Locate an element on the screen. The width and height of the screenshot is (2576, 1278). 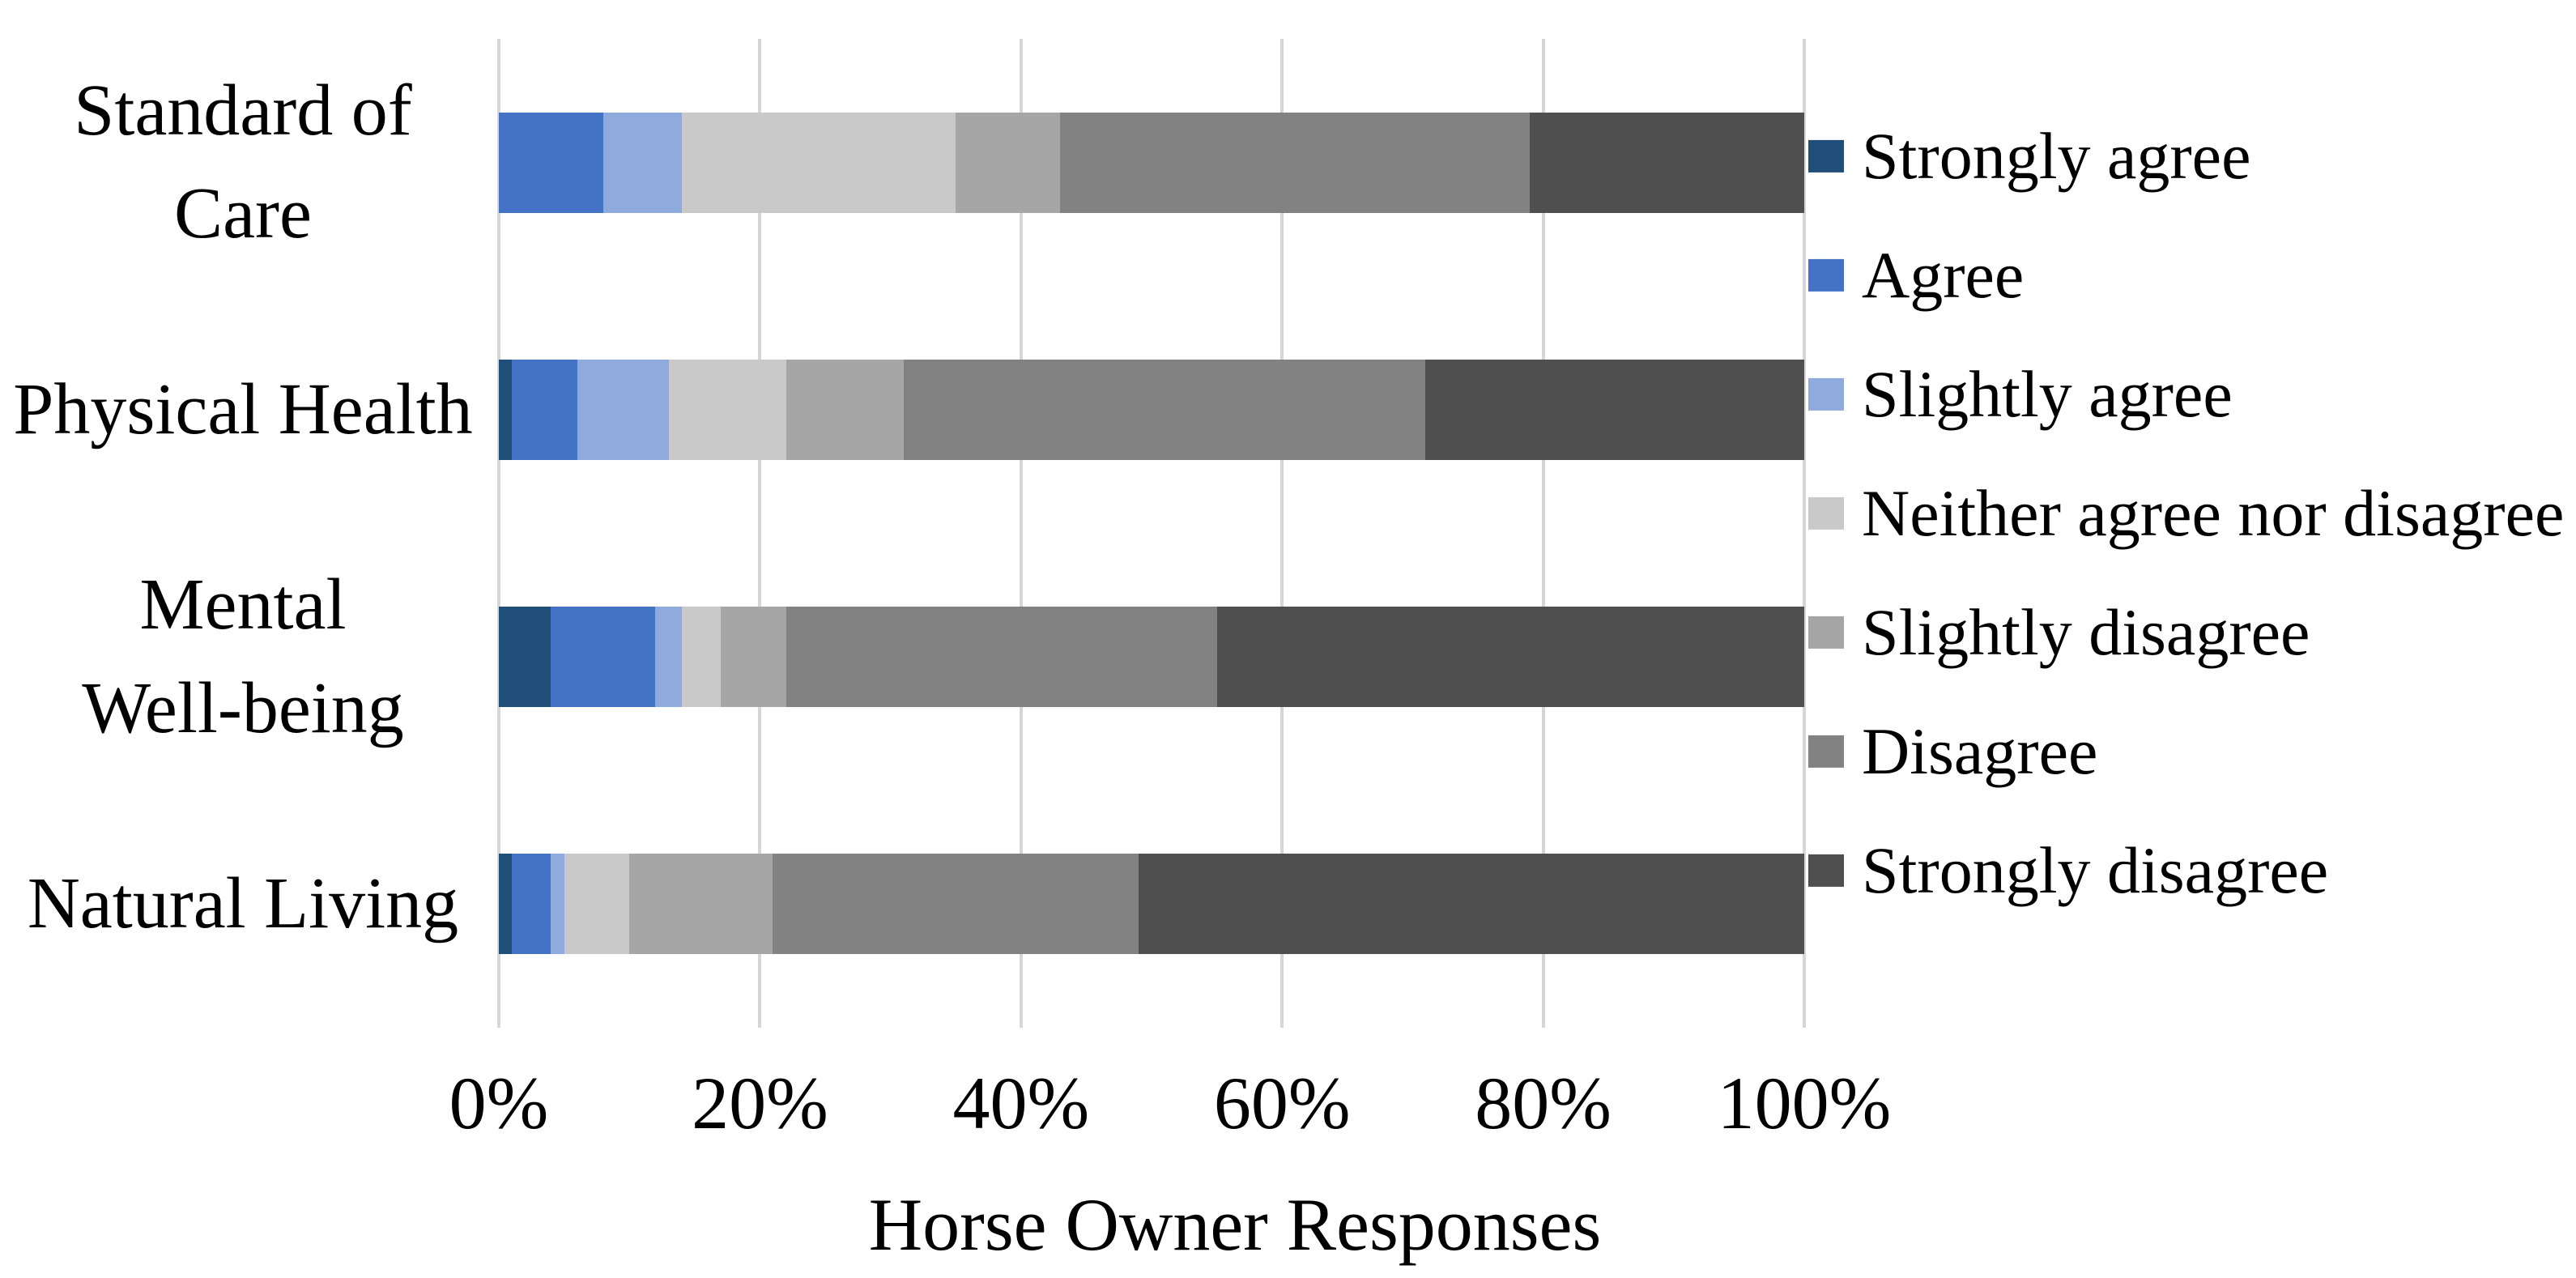
x-axis-title: Horse Owner Responses is located at coordinates (1235, 1224).